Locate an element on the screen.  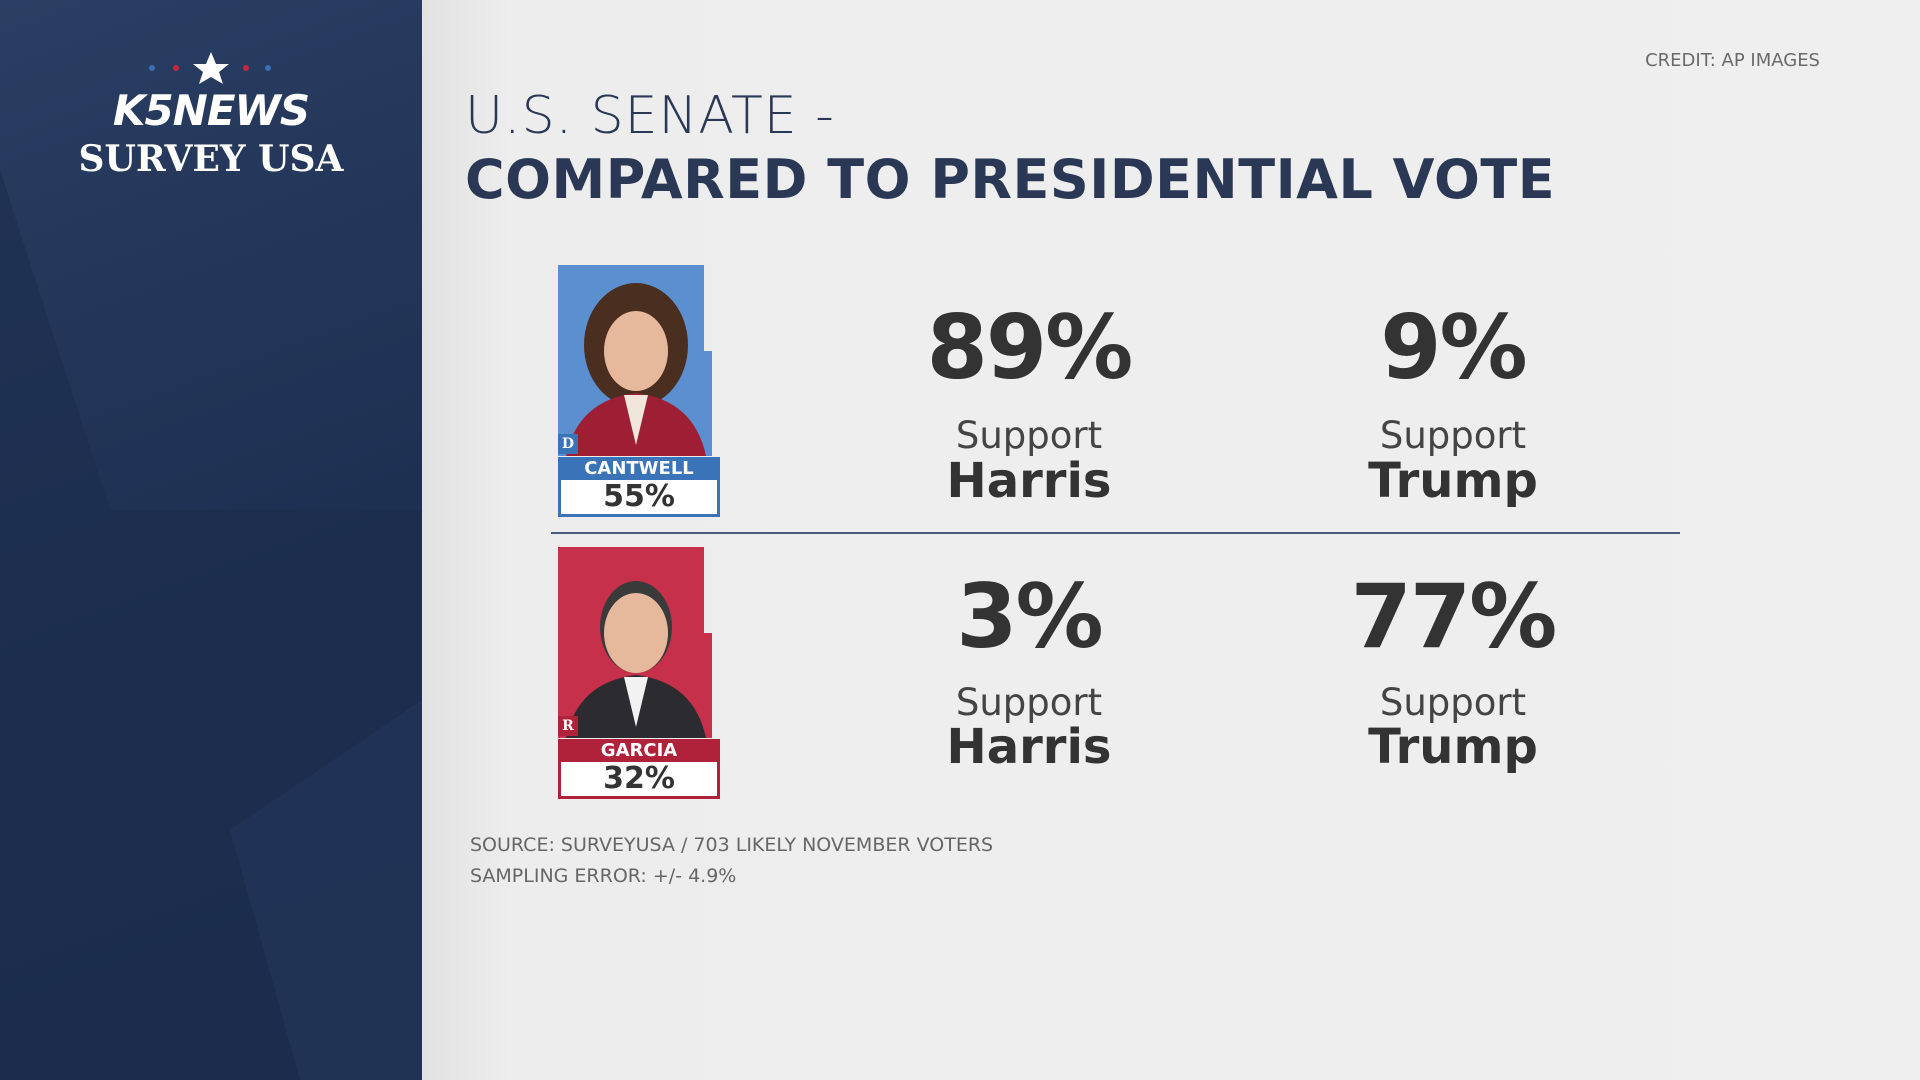
logo-subtitle: SURVEY USA is located at coordinates (211, 159).